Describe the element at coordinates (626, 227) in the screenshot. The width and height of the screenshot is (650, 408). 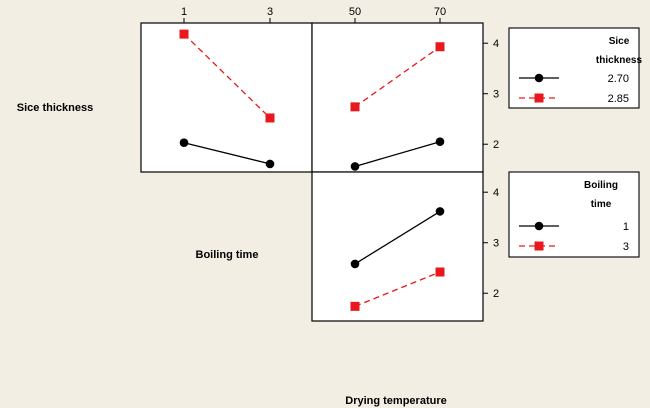
I see `legend-entry-label: 1` at that location.